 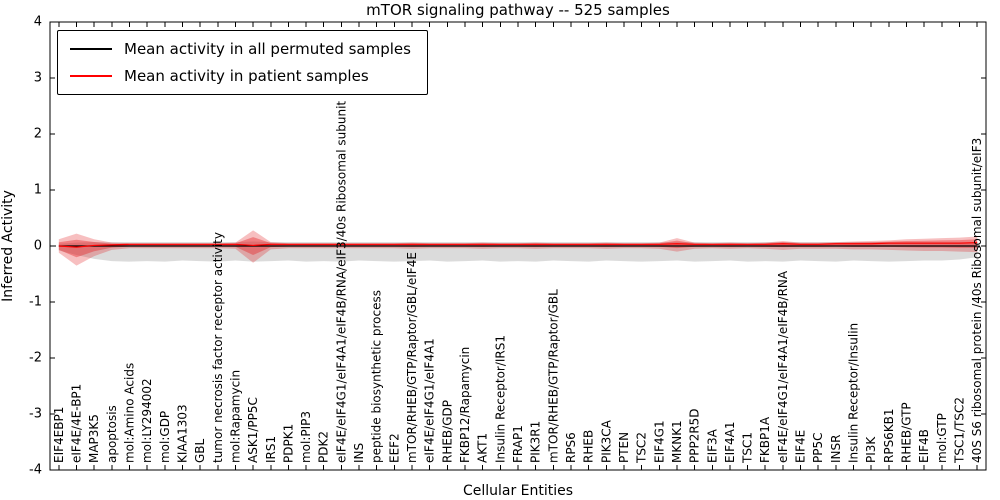 I want to click on x-category-label: eIF4E/eIF4G1/eIF4A1, so click(x=430, y=400).